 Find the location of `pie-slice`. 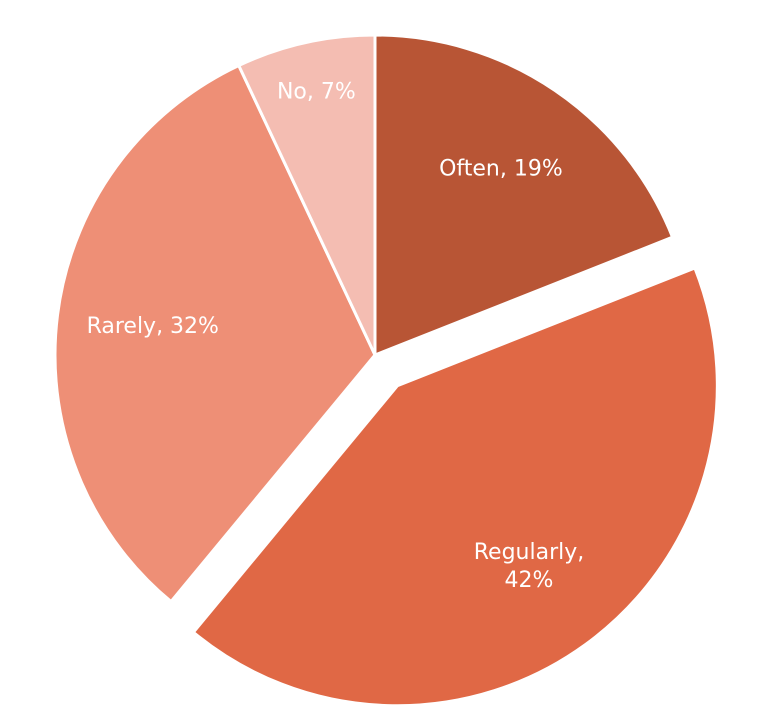

pie-slice is located at coordinates (306, 194).